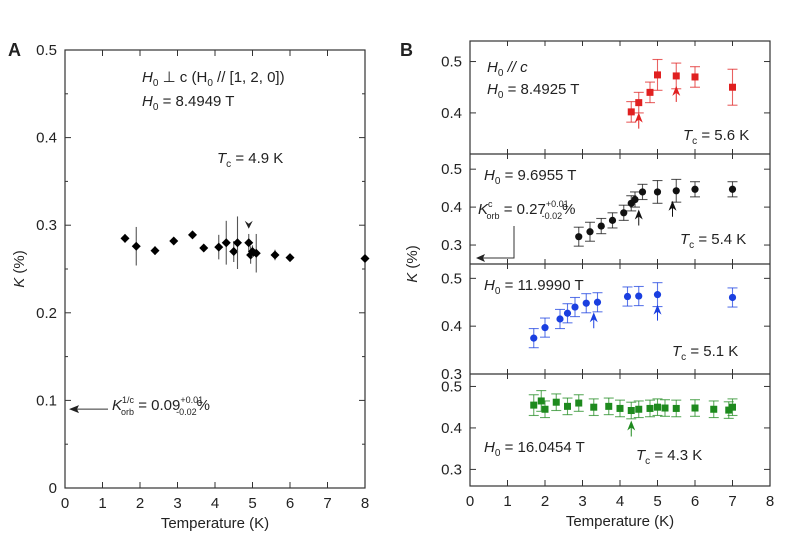  I want to click on panel-b2-korb-arrow-icon, so click(480, 258).